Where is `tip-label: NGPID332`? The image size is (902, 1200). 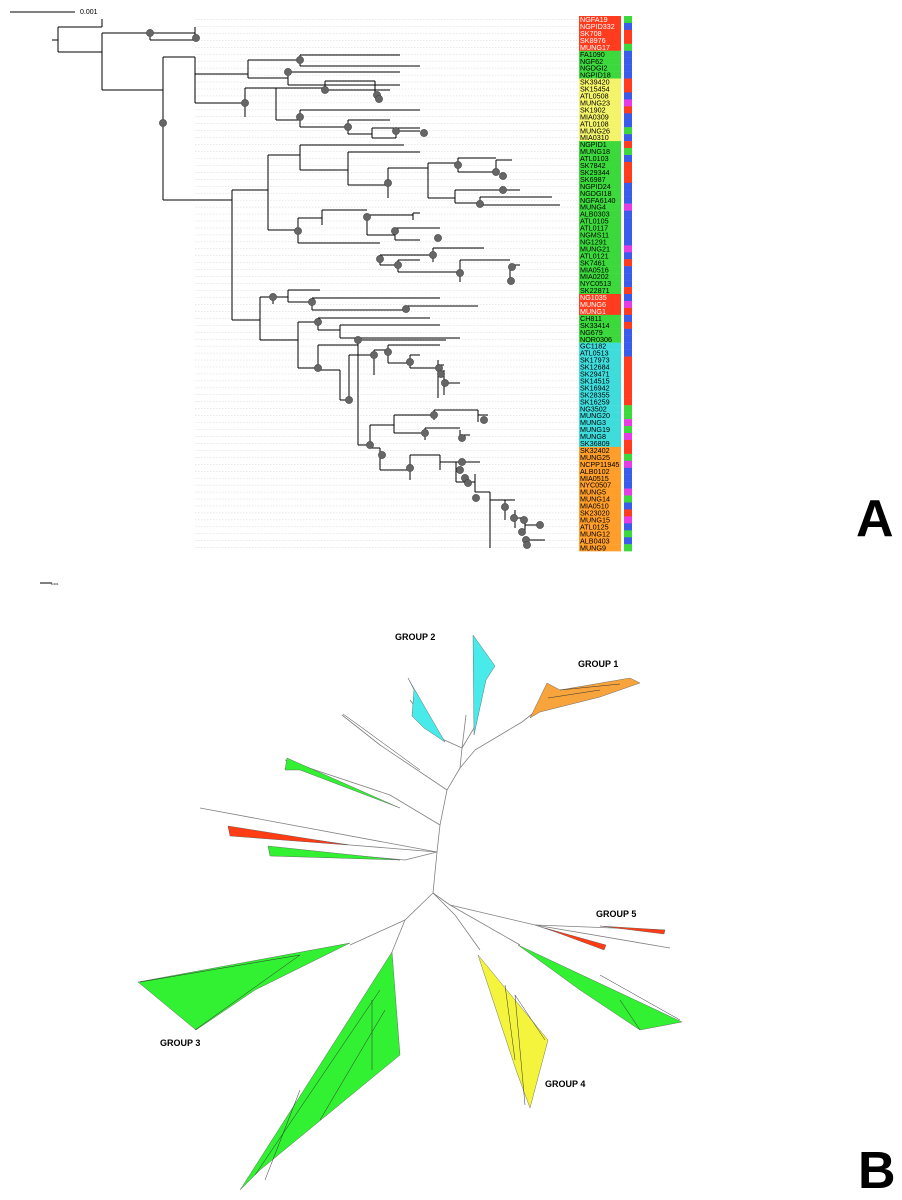 tip-label: NGPID332 is located at coordinates (597, 26).